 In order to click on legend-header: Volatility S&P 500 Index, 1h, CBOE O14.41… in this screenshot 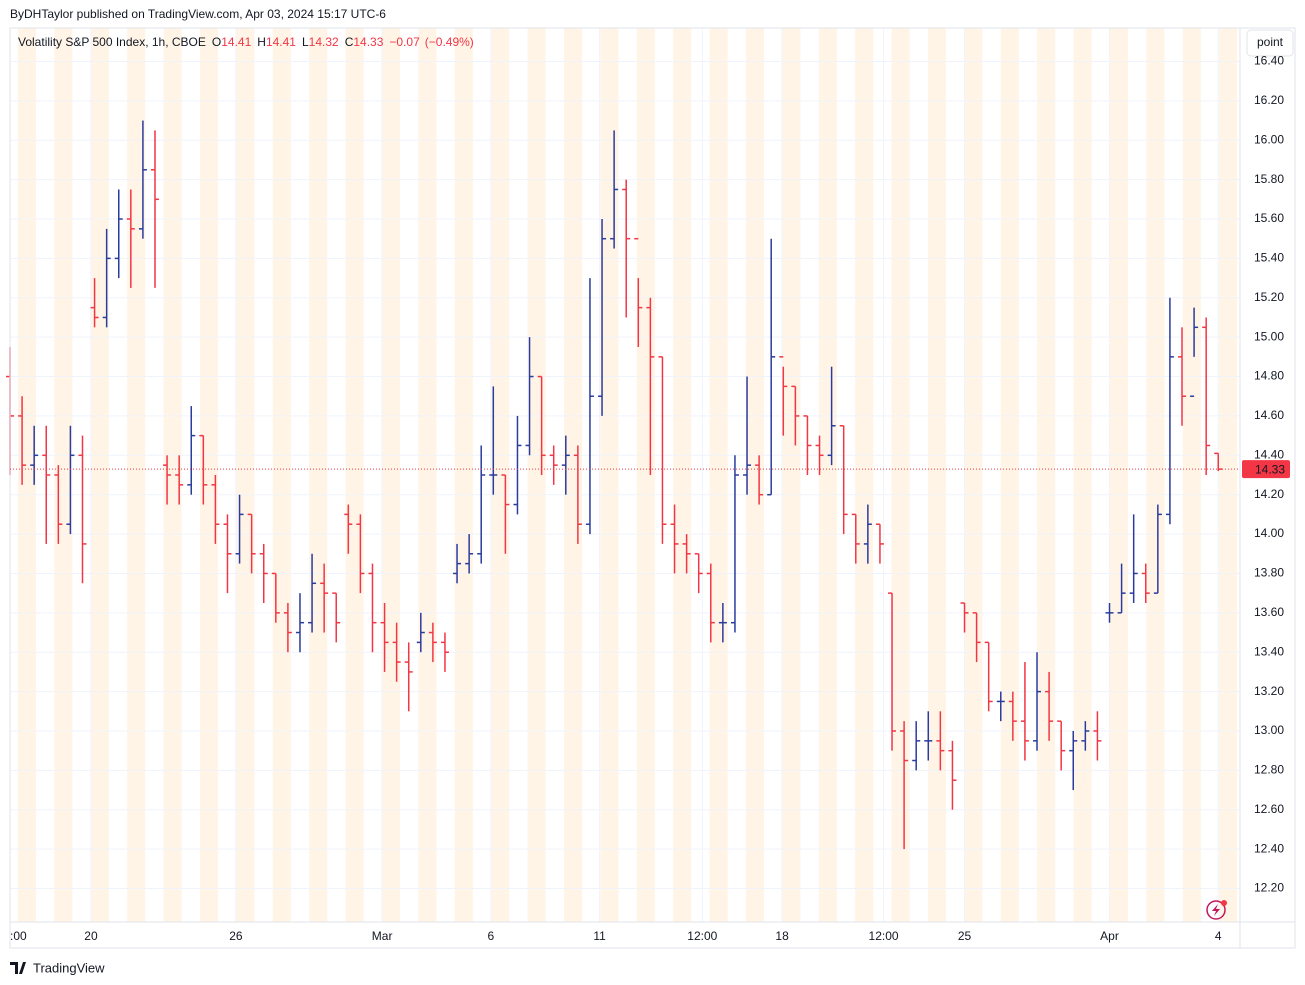, I will do `click(246, 42)`.